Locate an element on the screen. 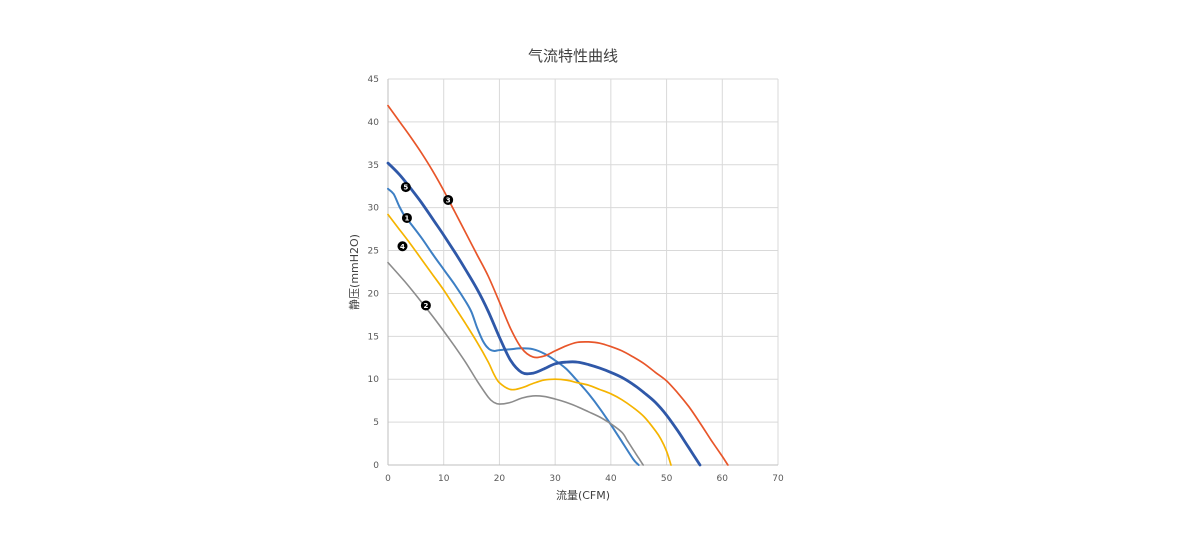  marker-number: 3 is located at coordinates (448, 200).